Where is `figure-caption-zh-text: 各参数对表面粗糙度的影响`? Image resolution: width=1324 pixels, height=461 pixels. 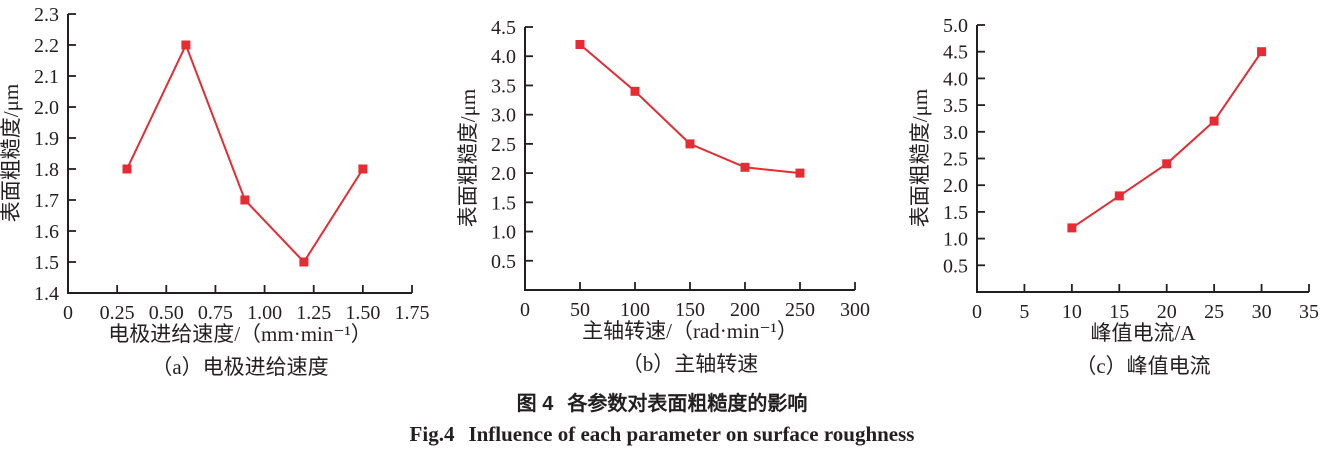
figure-caption-zh-text: 各参数对表面粗糙度的影响 is located at coordinates (687, 404).